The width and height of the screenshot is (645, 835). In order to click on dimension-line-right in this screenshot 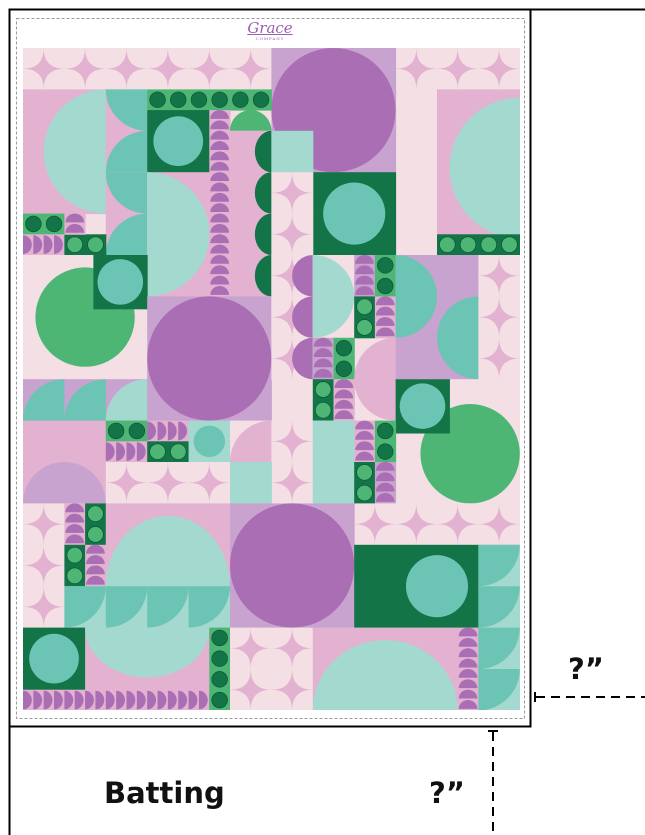, I will do `click(589, 697)`.